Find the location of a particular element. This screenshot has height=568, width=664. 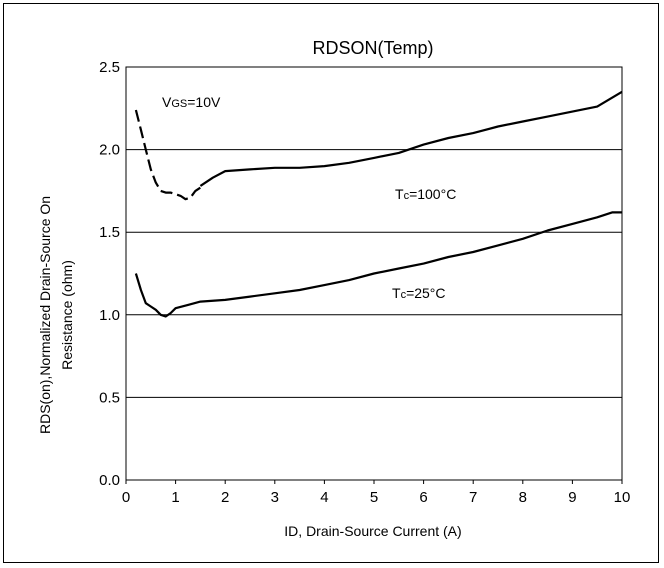

x-tick-label: 8 is located at coordinates (523, 497).